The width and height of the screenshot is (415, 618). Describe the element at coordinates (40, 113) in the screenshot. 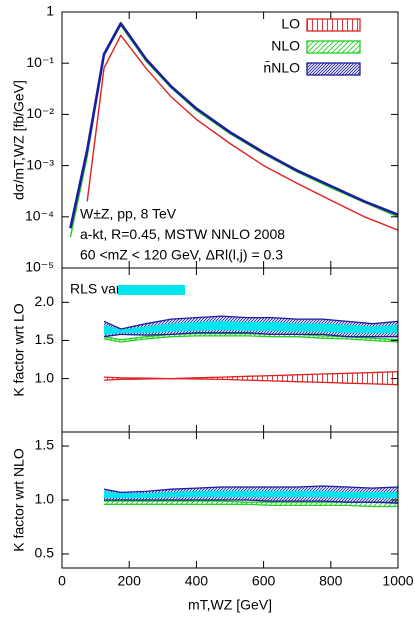

I see `y-tick-label: 10⁻²` at that location.